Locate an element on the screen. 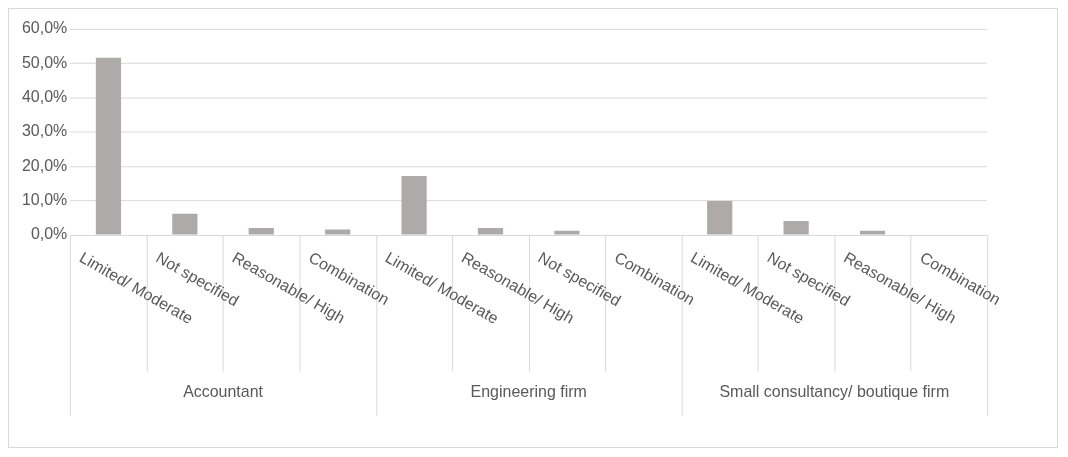 The width and height of the screenshot is (1068, 457). y-tick-label: 10,0% is located at coordinates (44, 200).